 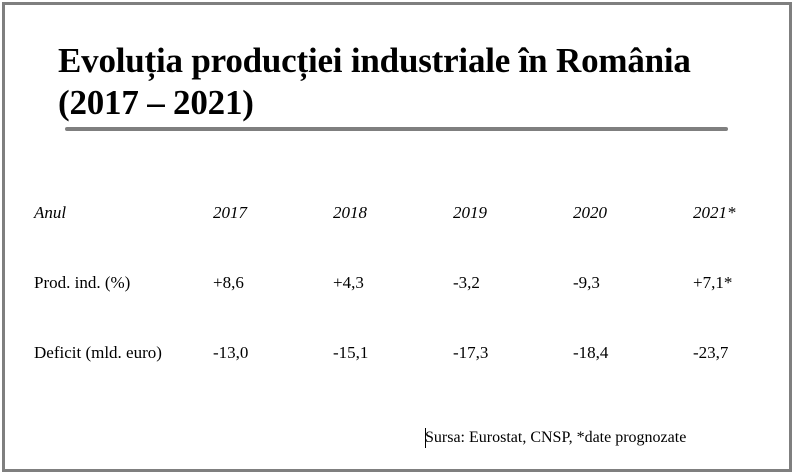 I want to click on table-cell: -15,1, so click(x=351, y=352).